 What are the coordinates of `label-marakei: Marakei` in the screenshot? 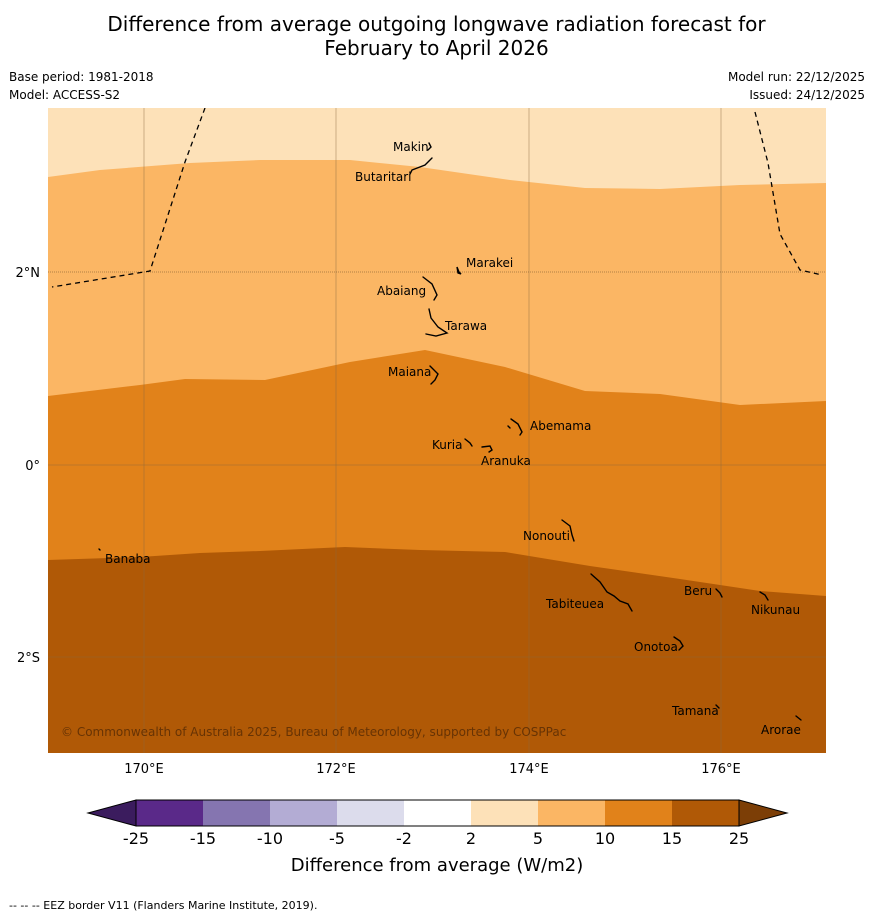 It's located at (489, 263).